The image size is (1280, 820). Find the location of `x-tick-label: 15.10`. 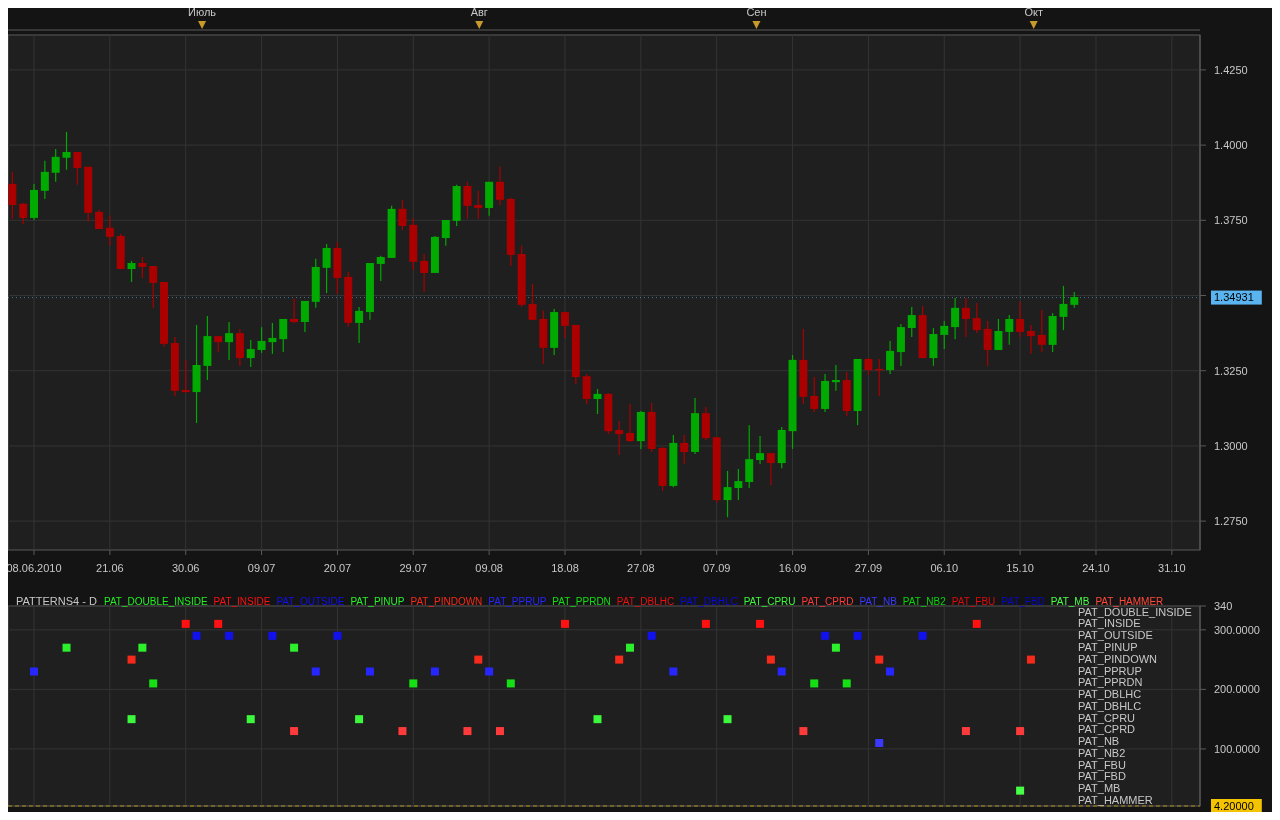

x-tick-label: 15.10 is located at coordinates (1020, 568).